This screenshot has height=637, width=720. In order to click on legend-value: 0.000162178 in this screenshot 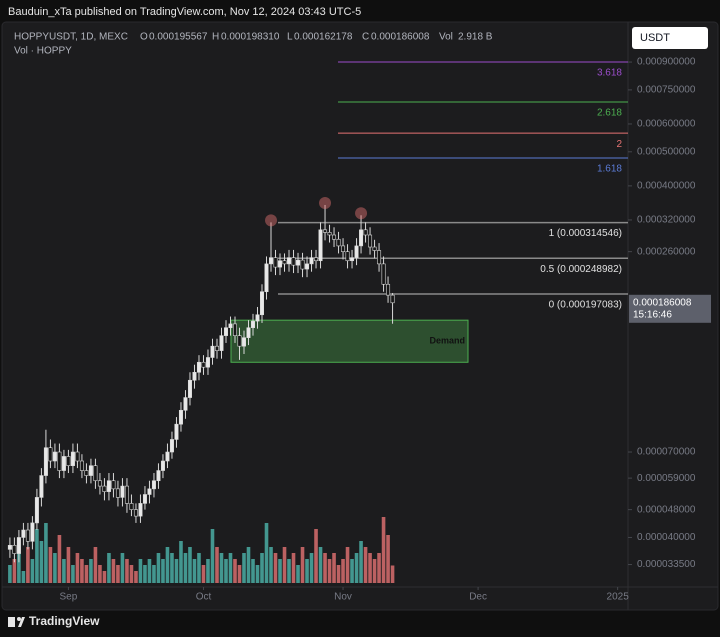, I will do `click(323, 37)`.